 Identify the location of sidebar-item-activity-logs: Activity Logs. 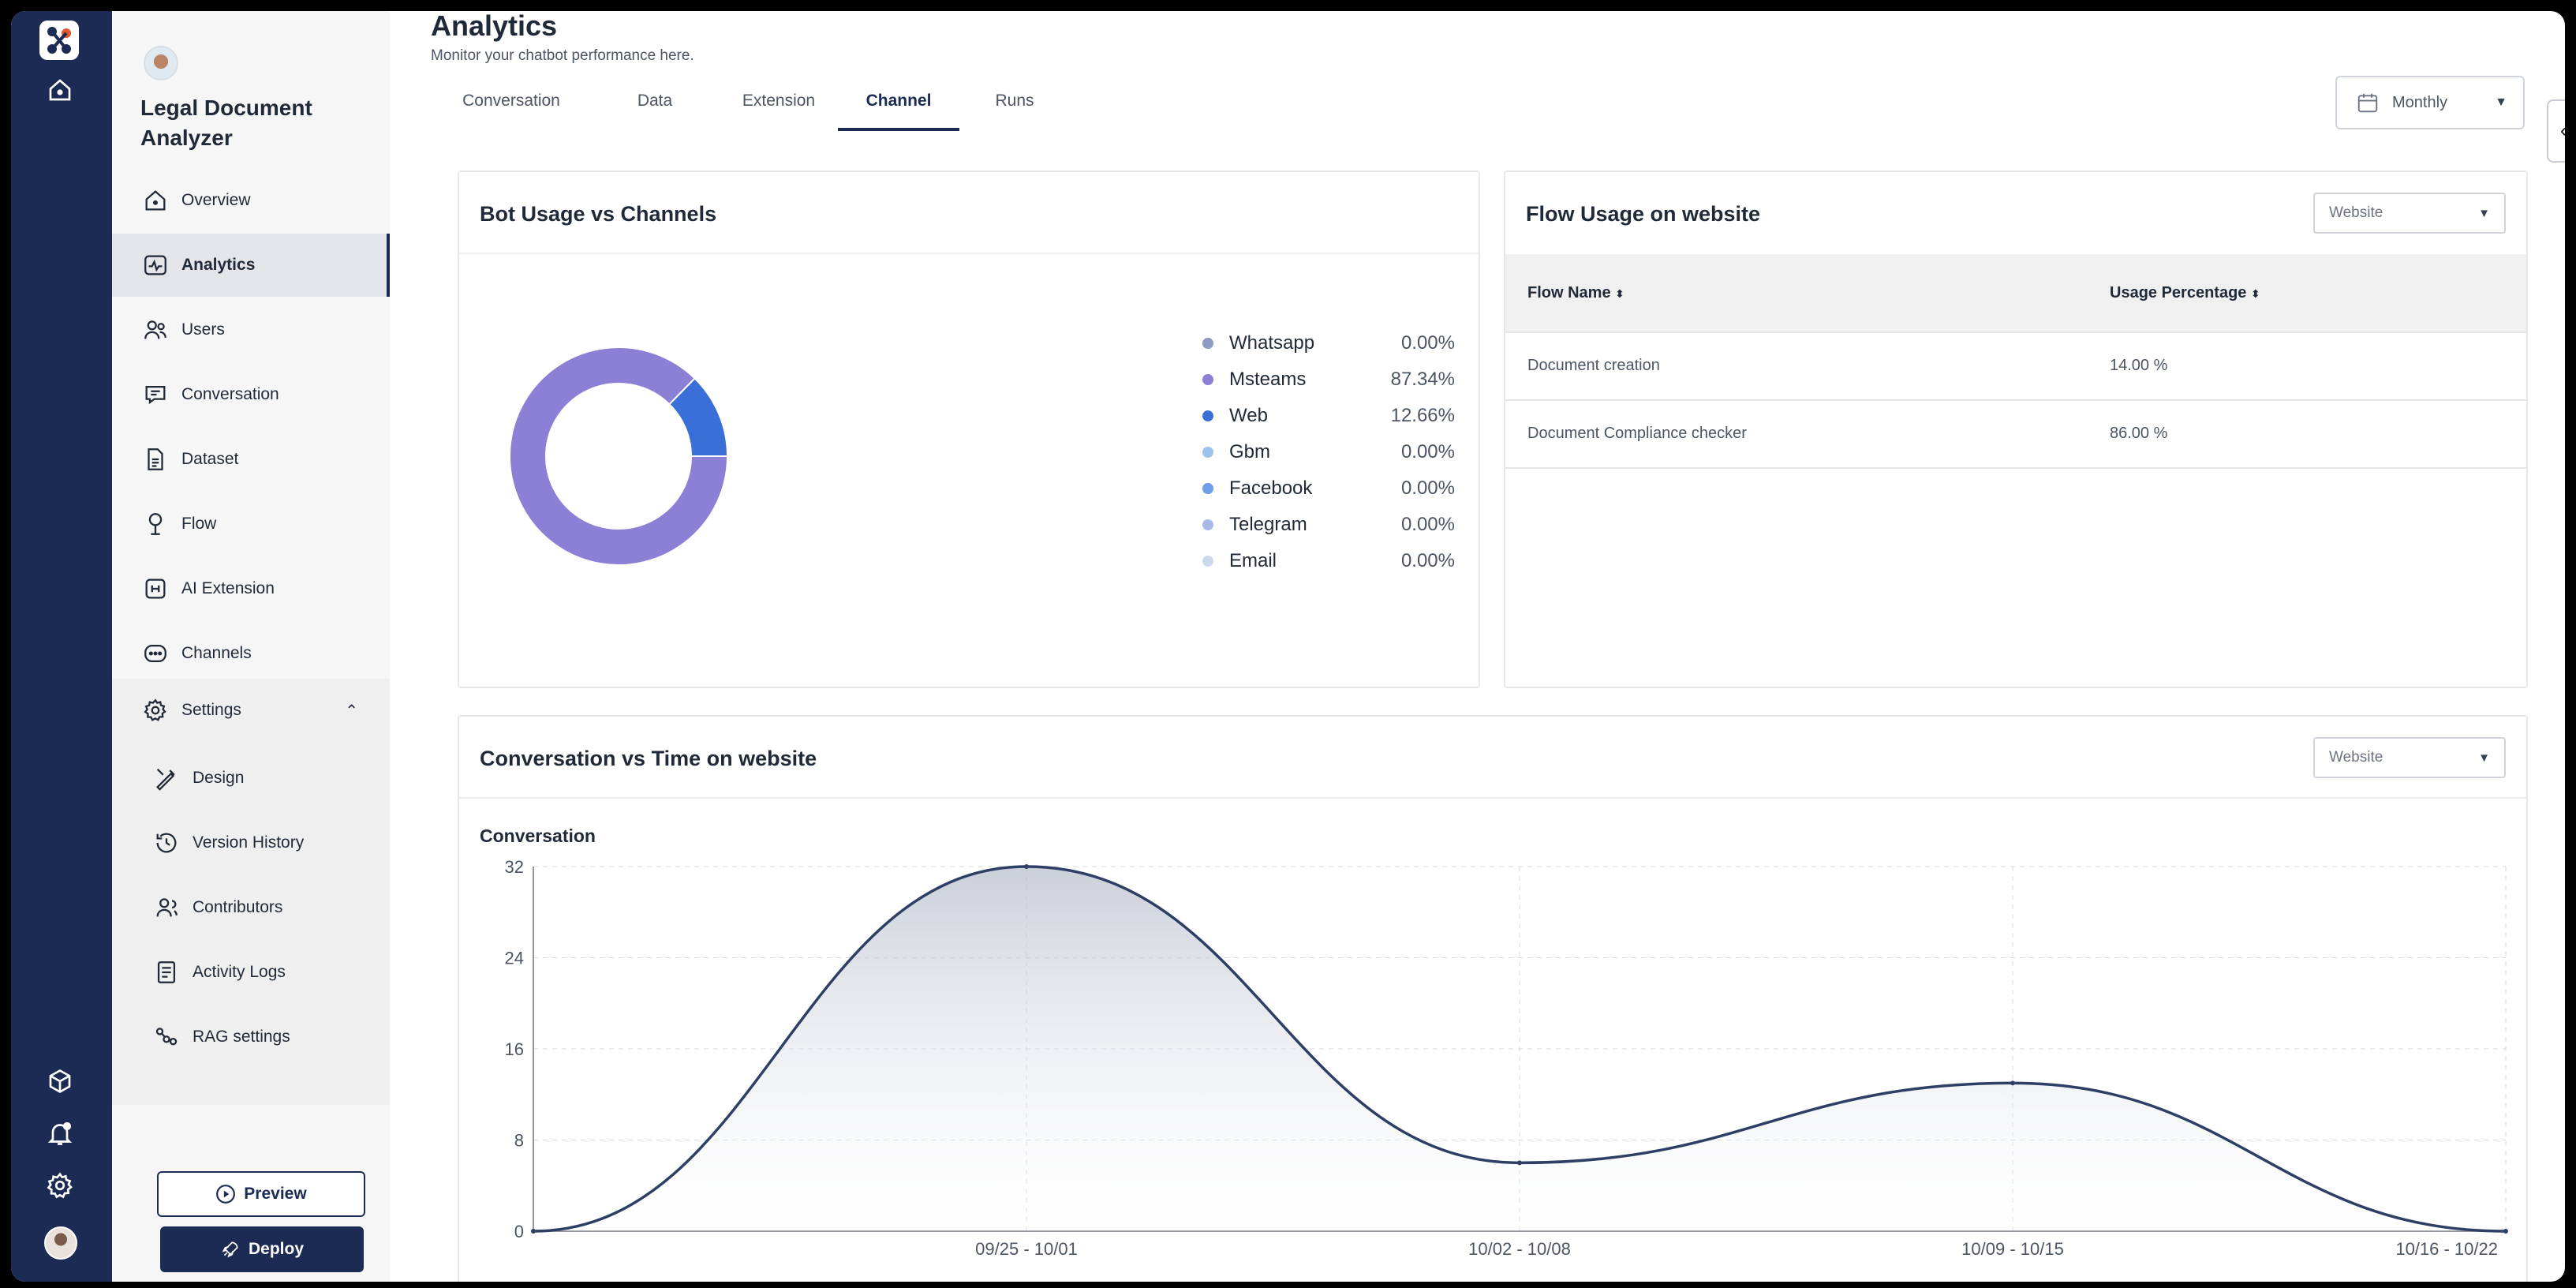
(251, 972).